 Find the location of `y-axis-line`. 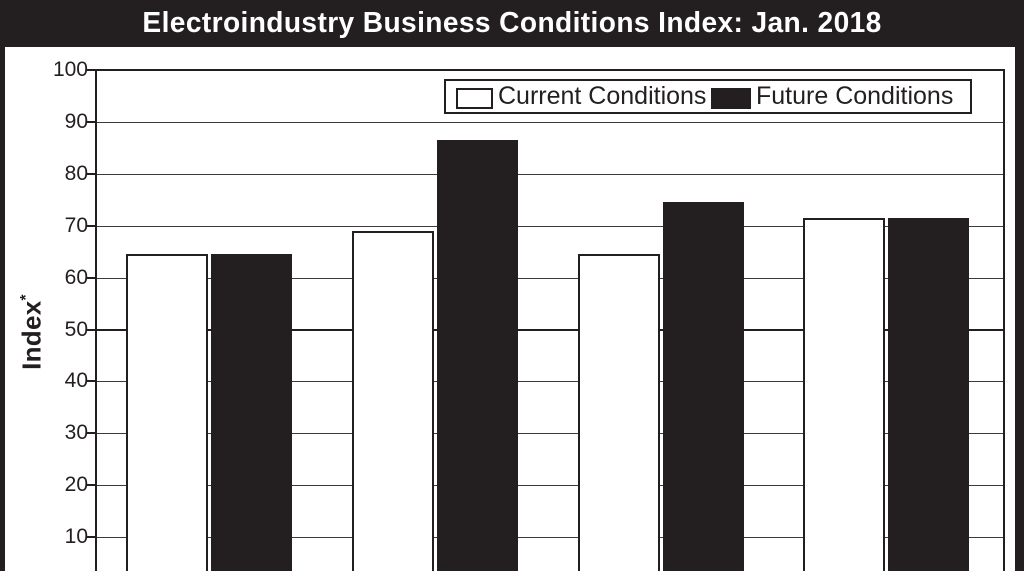

y-axis-line is located at coordinates (96, 320).